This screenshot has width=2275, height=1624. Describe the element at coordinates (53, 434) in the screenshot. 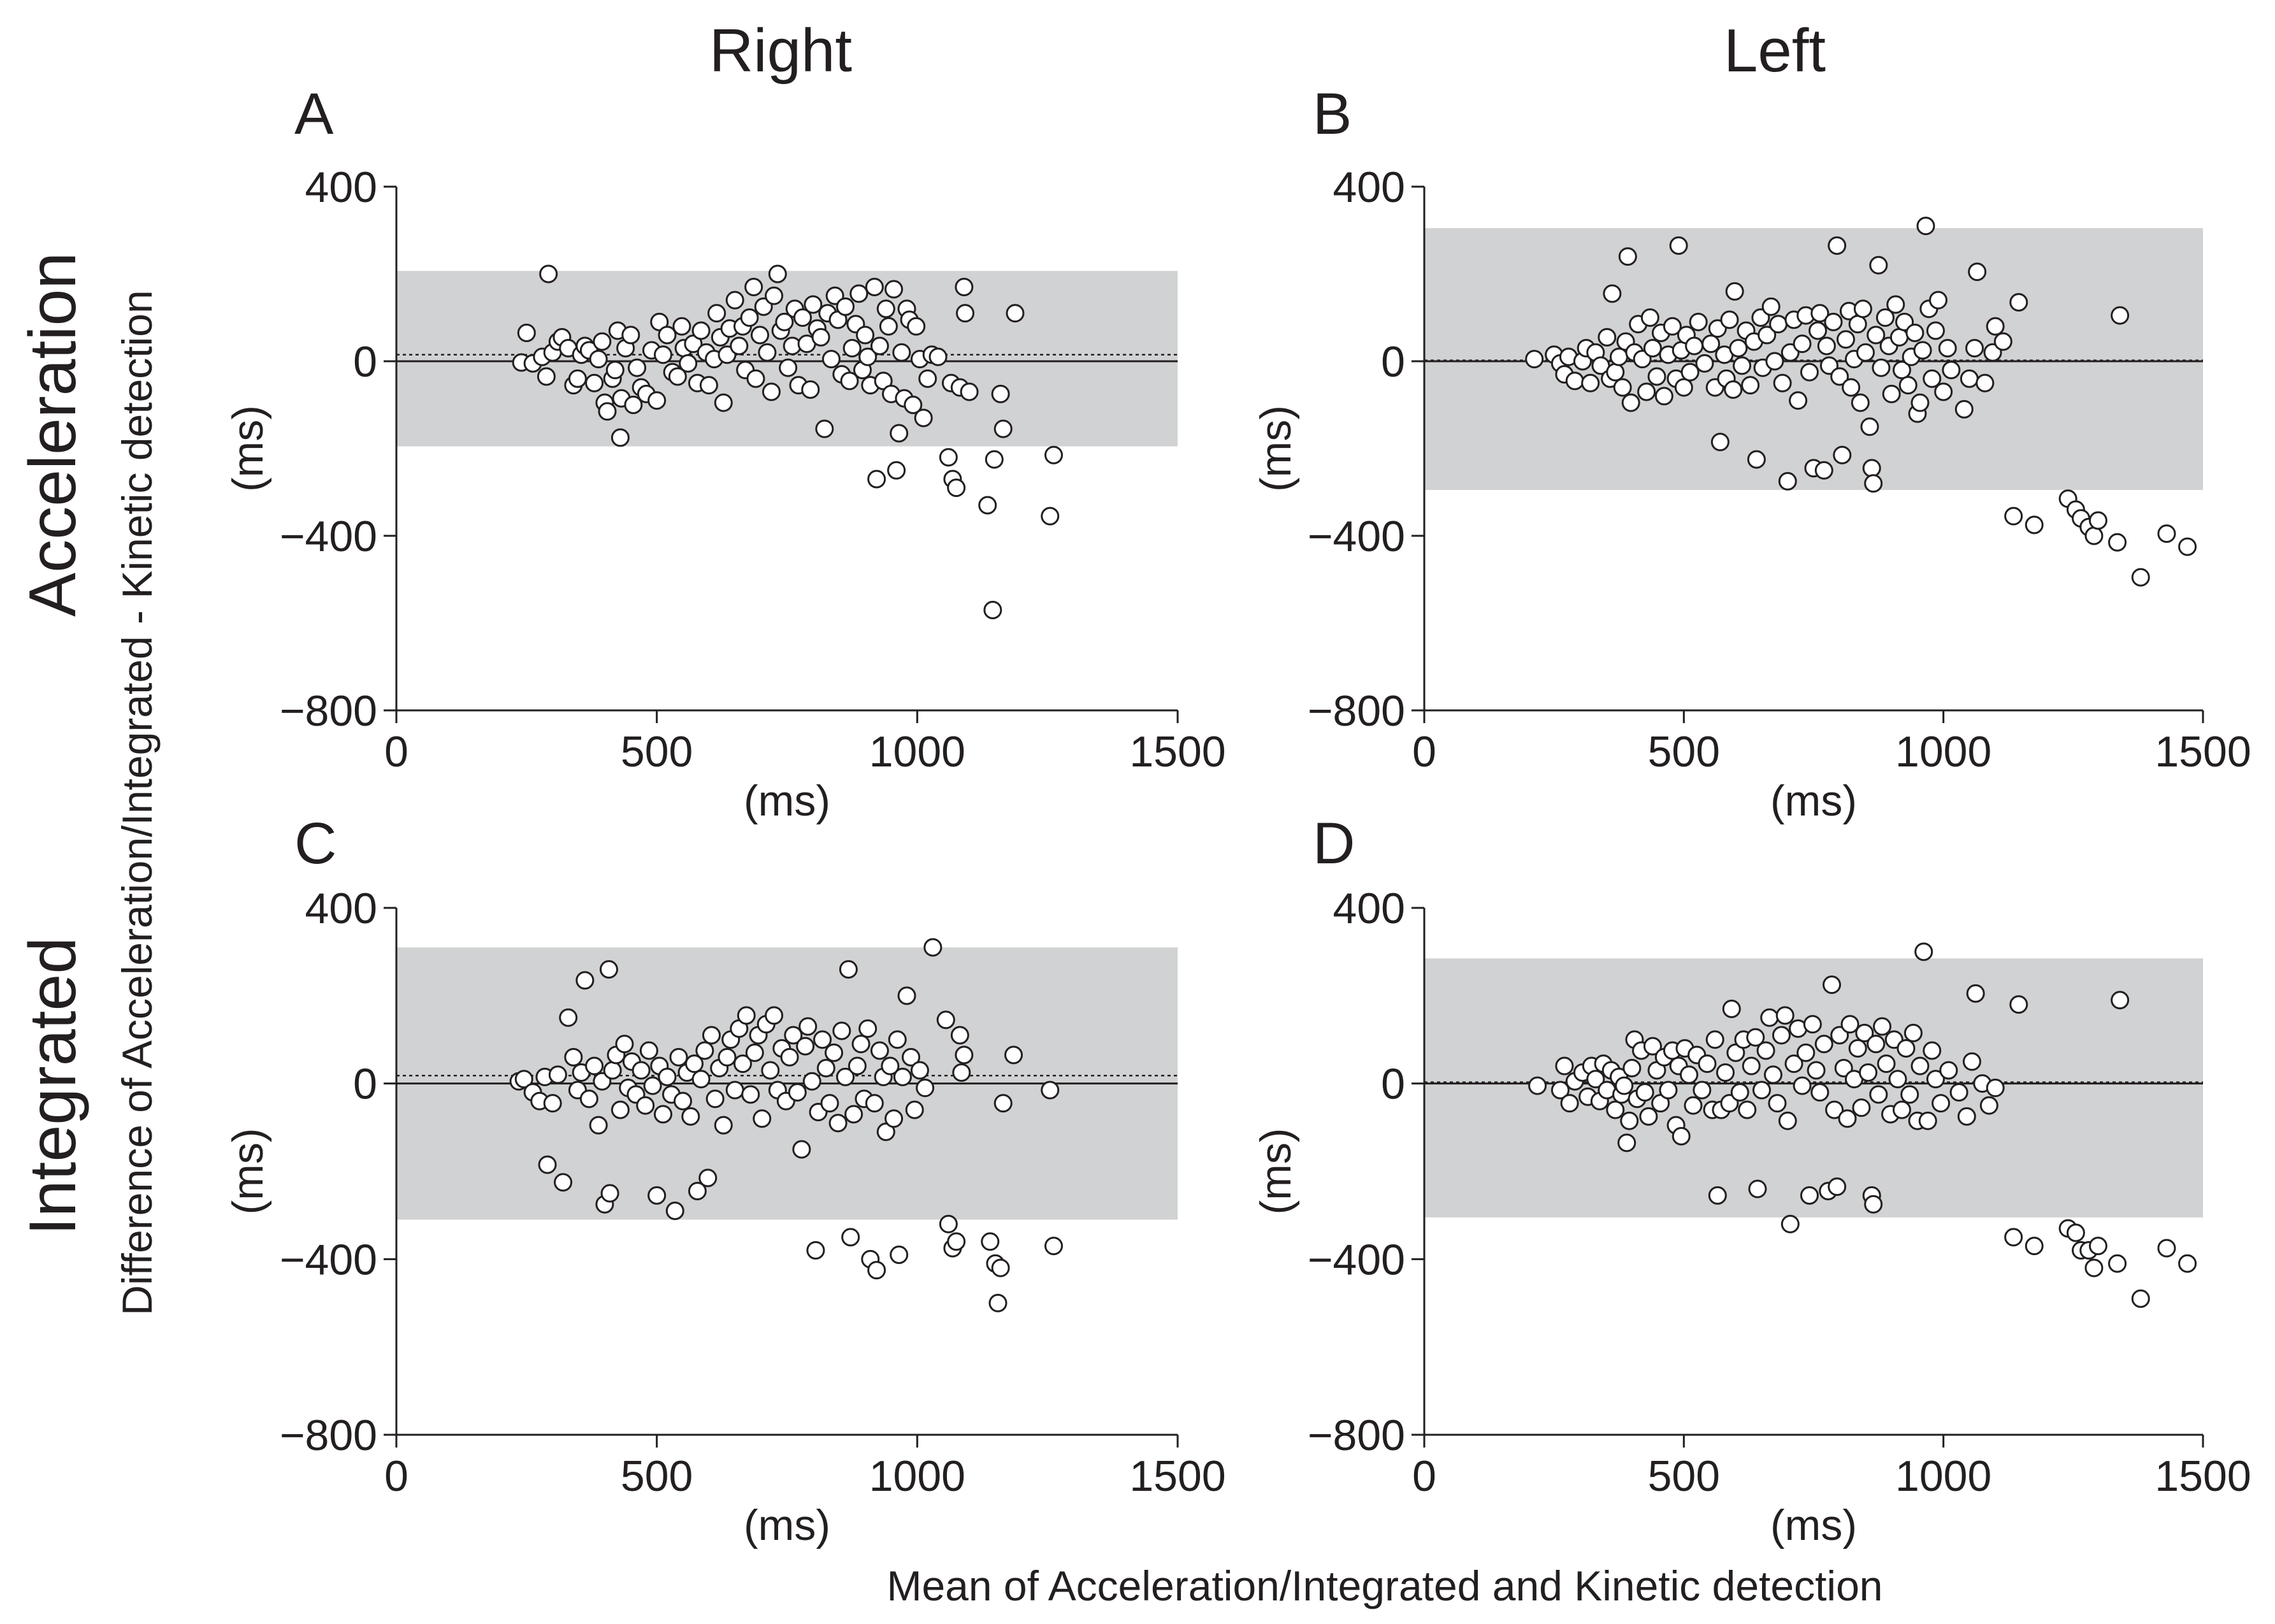

I see `row-title-acceleration: Acceleration` at that location.